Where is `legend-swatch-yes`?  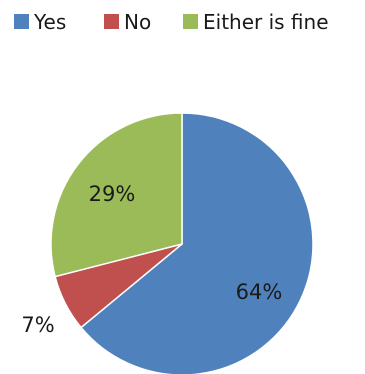 legend-swatch-yes is located at coordinates (21, 21).